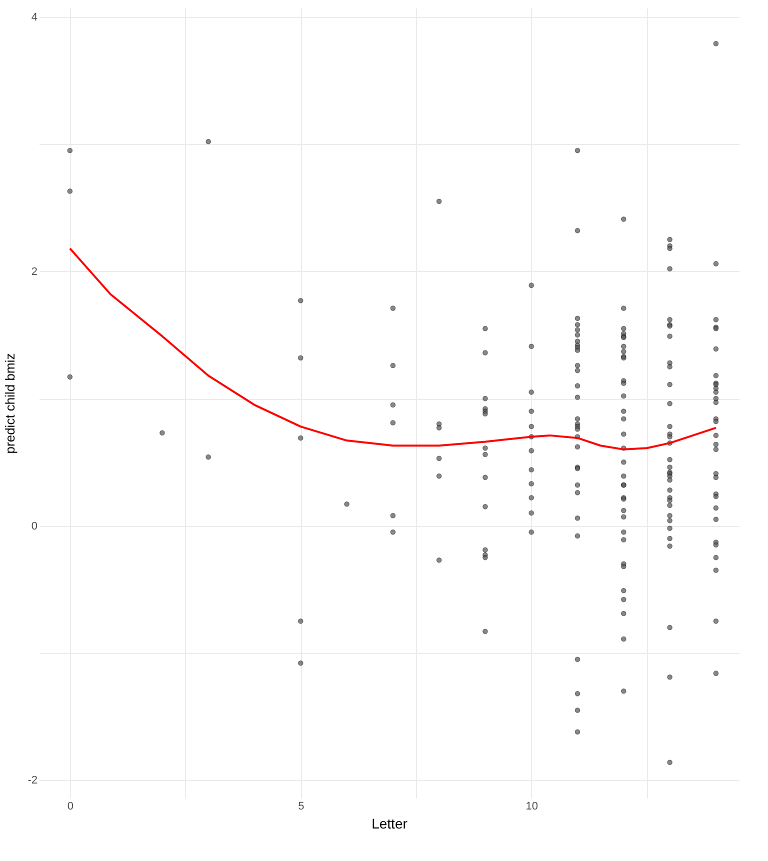 Image resolution: width=768 pixels, height=861 pixels. What do you see at coordinates (10, 403) in the screenshot?
I see `y-axis-title: predict child bmiz` at bounding box center [10, 403].